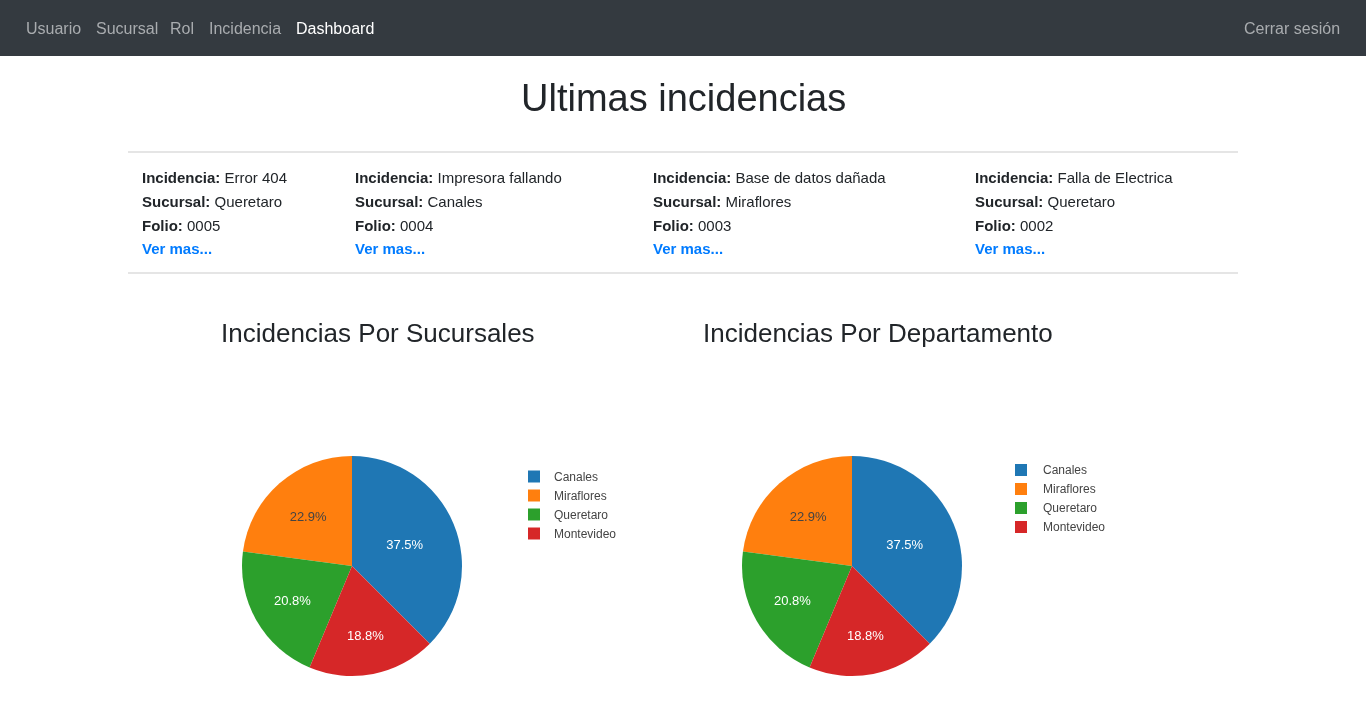 The image size is (1366, 701). I want to click on text: Incidencia, so click(245, 28).